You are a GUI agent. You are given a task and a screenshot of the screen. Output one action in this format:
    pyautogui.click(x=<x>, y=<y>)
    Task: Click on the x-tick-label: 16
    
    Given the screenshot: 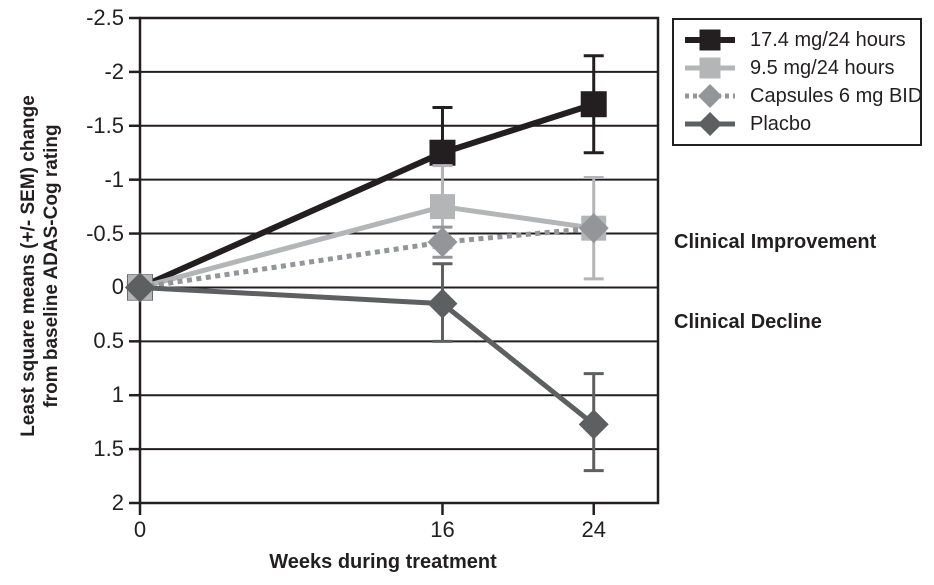 What is the action you would take?
    pyautogui.click(x=442, y=529)
    